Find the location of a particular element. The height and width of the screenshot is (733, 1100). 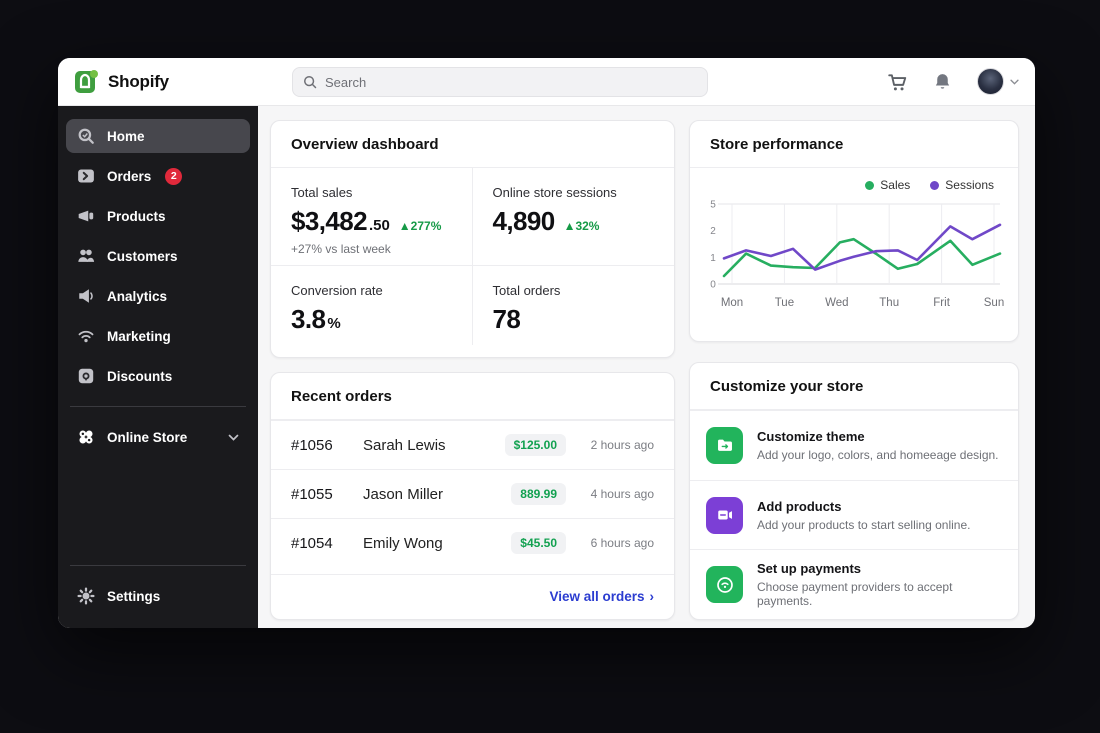

wifi-icon is located at coordinates (86, 336).